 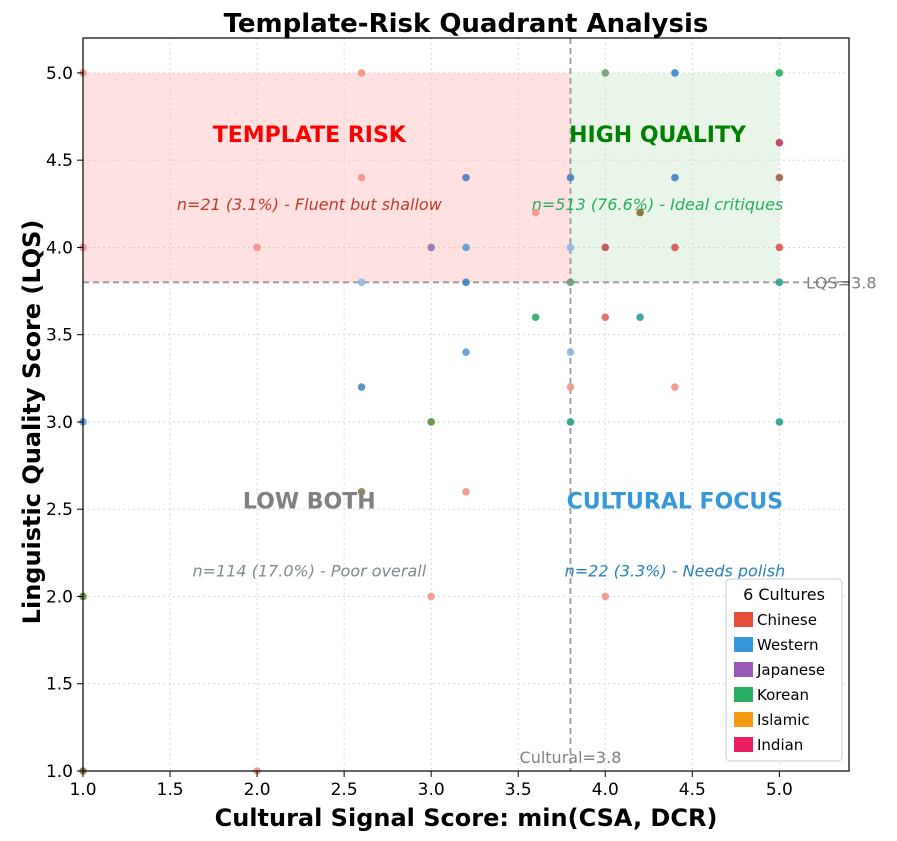 What do you see at coordinates (344, 790) in the screenshot?
I see `x-tick-label: 2.5` at bounding box center [344, 790].